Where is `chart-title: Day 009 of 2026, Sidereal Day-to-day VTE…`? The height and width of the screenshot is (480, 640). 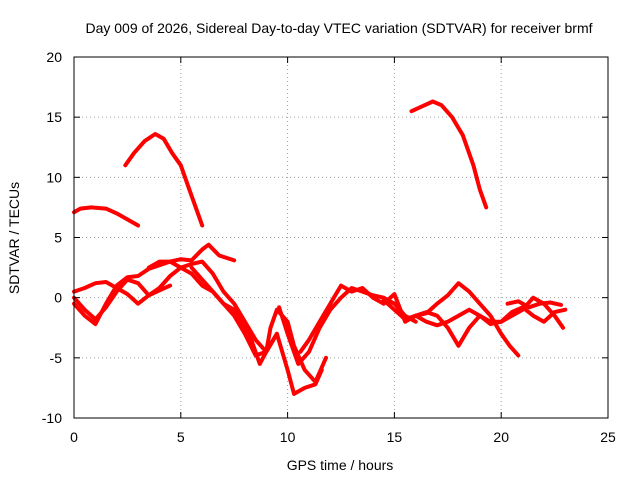
chart-title: Day 009 of 2026, Sidereal Day-to-day VTE… is located at coordinates (338, 28).